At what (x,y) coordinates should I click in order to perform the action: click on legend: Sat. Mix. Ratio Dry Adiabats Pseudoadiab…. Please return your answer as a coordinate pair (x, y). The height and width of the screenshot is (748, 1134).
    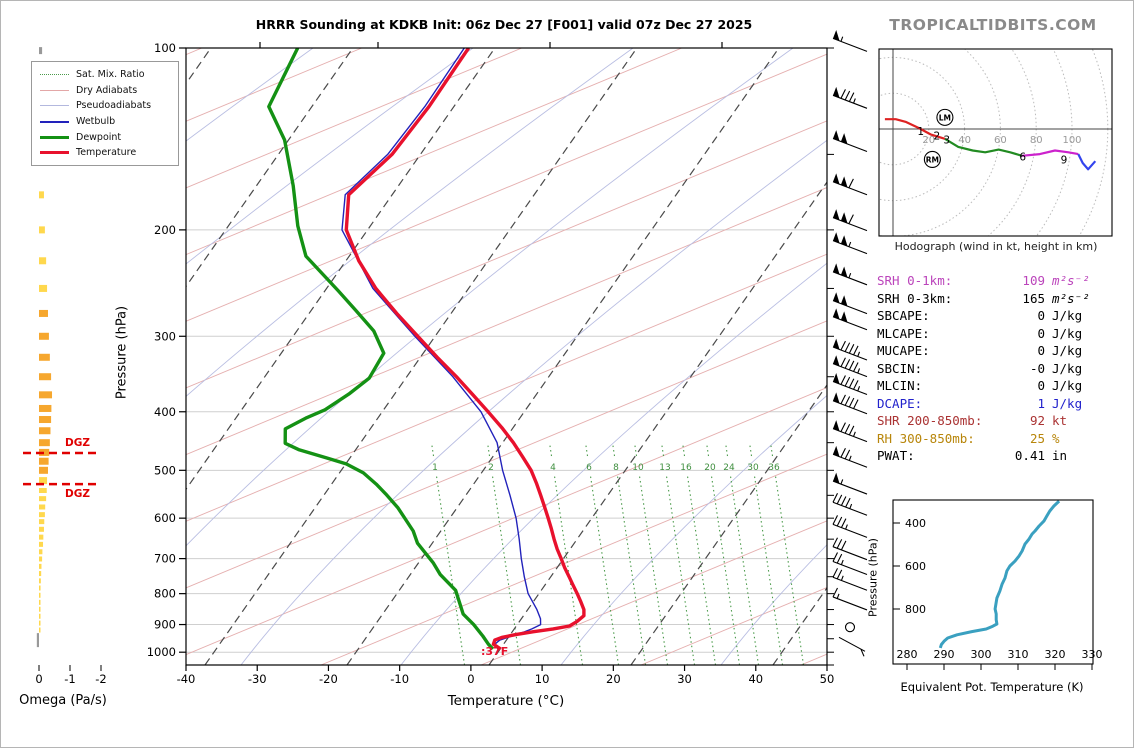
    Looking at the image, I should click on (105, 113).